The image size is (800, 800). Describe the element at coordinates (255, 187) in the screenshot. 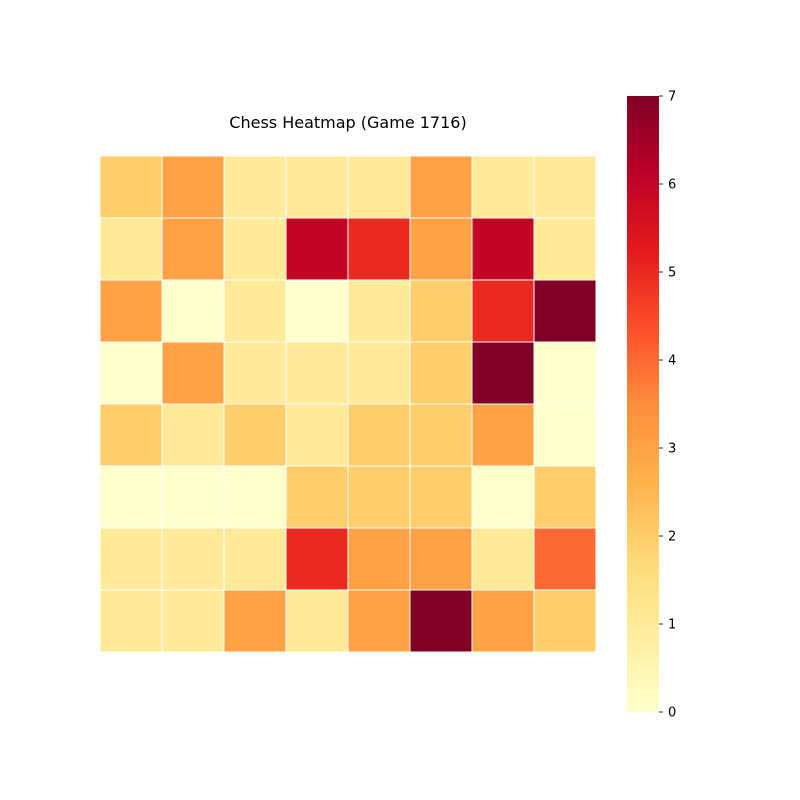

I see `heatmap-cell-r0-c2` at that location.